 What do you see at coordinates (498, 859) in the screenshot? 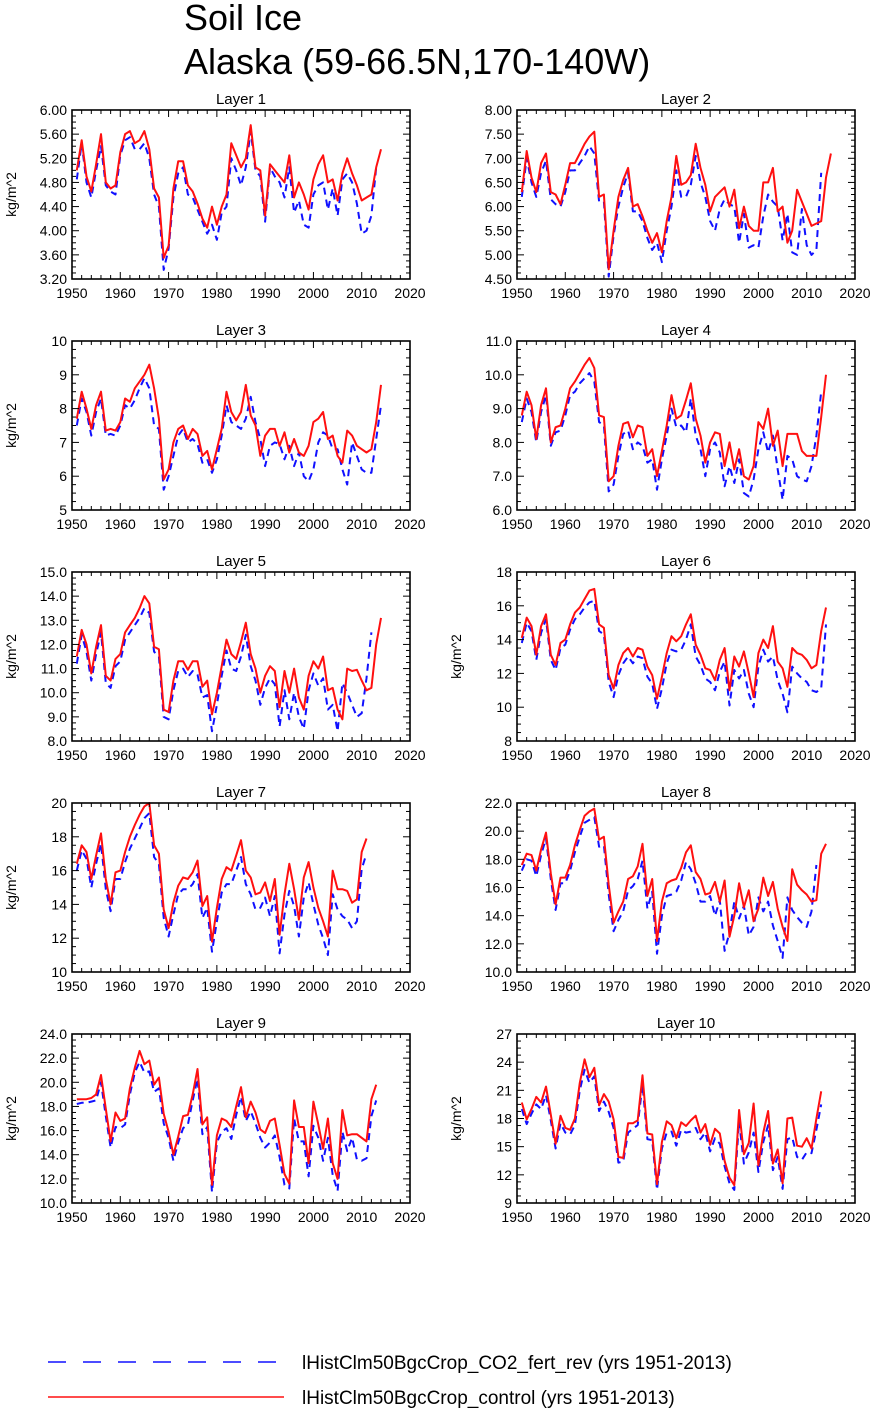
I see `y-tick-label: 18.0` at bounding box center [498, 859].